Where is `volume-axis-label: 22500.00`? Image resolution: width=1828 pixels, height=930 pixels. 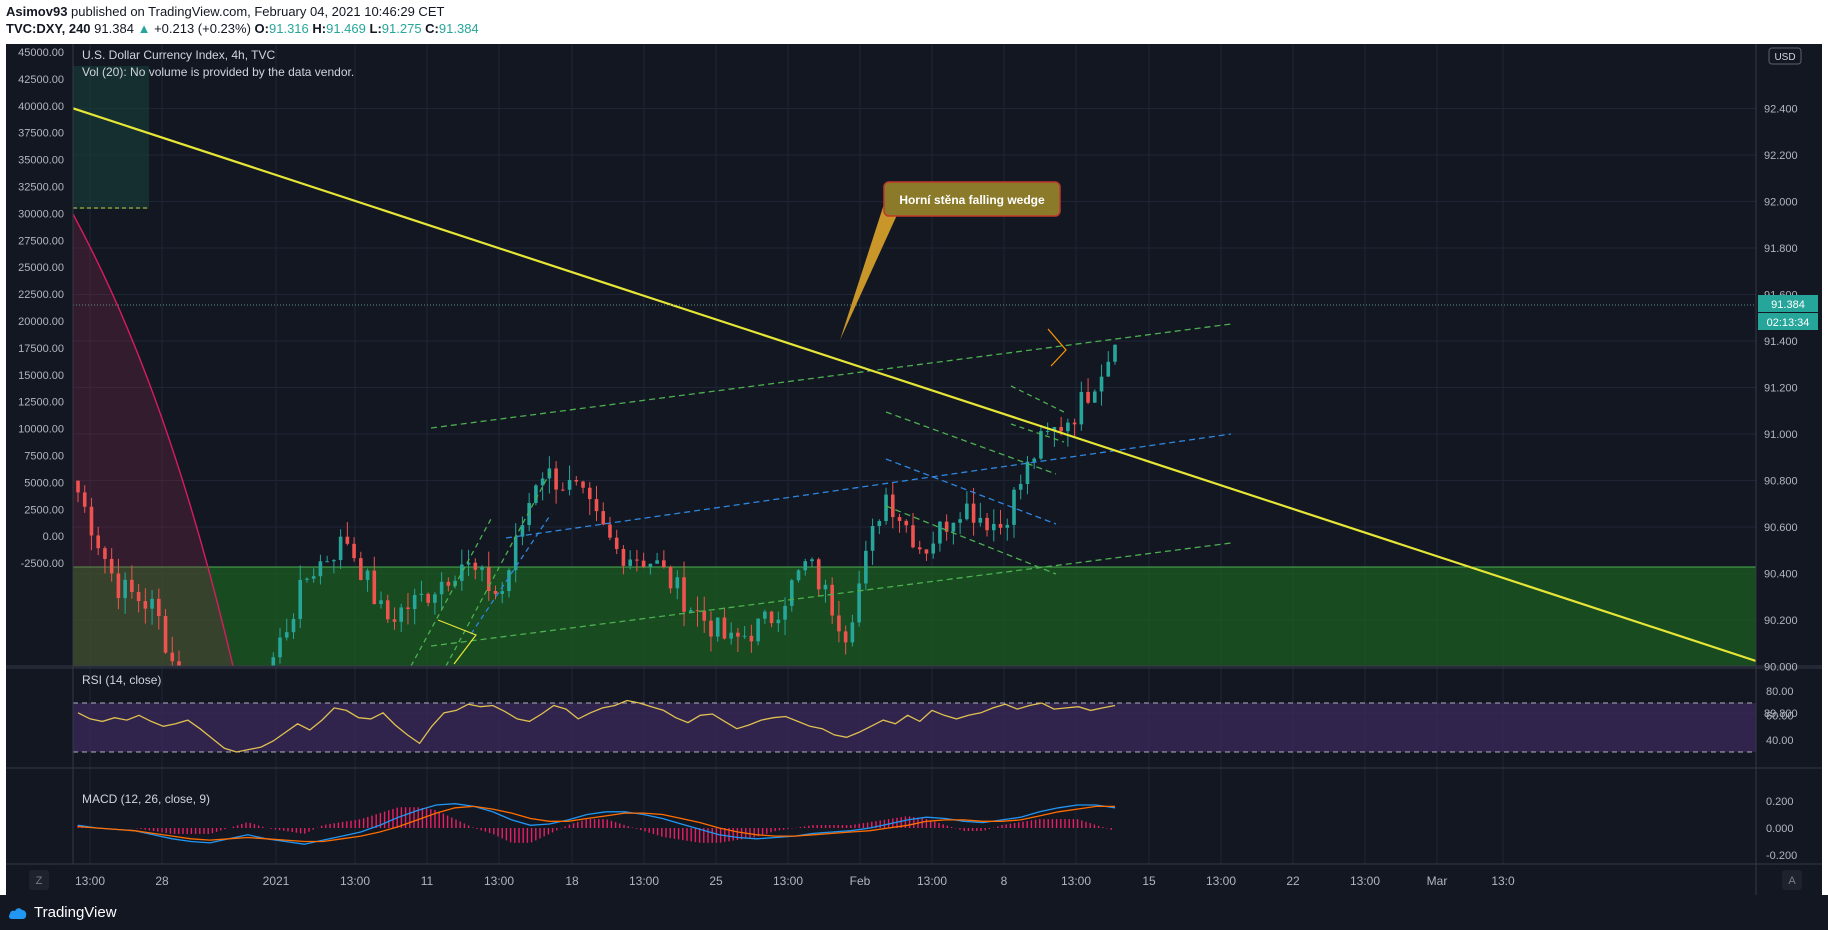
volume-axis-label: 22500.00 is located at coordinates (41, 295).